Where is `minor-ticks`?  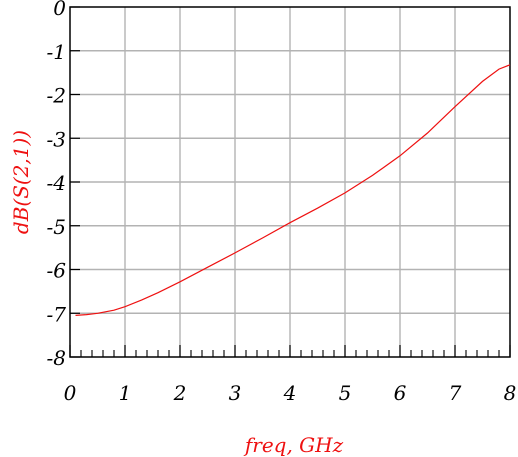
minor-ticks is located at coordinates (290, 353).